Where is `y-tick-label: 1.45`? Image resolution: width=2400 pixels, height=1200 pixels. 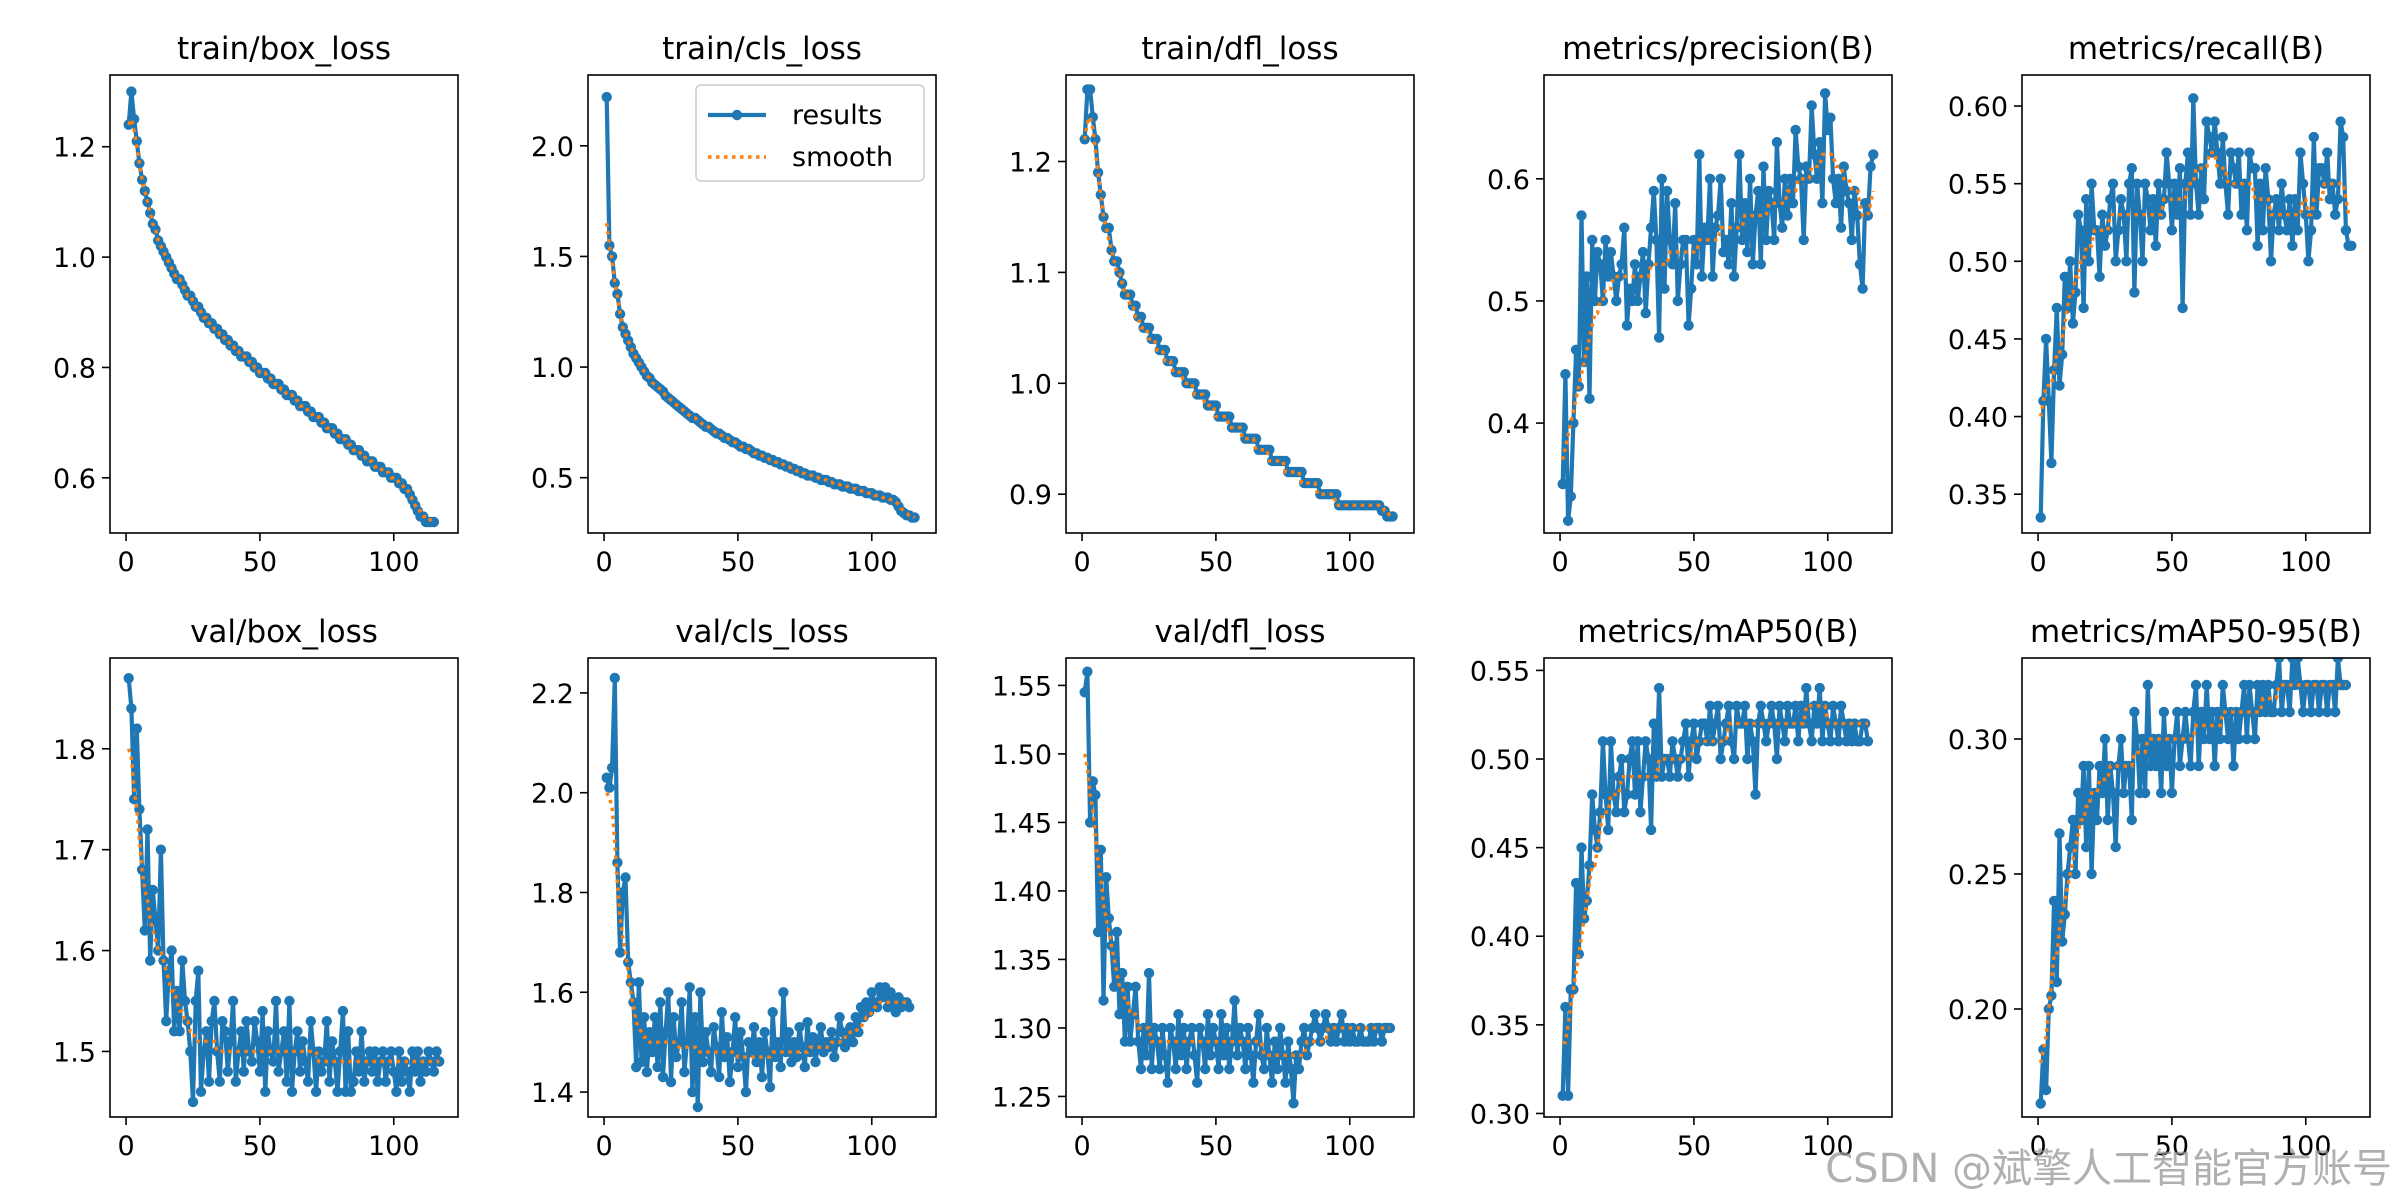 y-tick-label: 1.45 is located at coordinates (1022, 823).